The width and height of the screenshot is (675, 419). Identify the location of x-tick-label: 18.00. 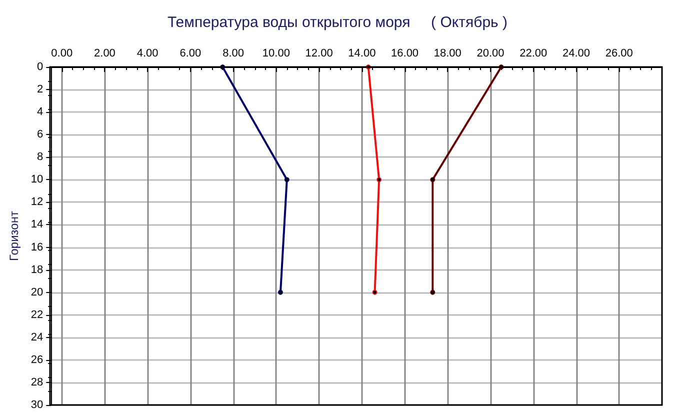
(448, 54).